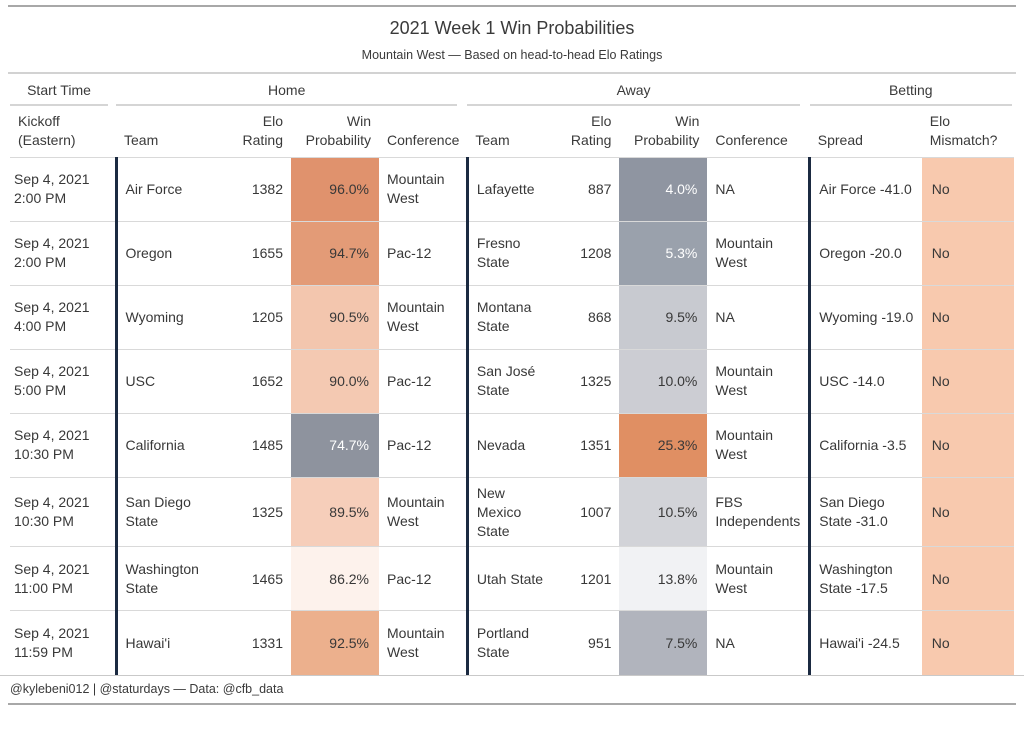  I want to click on home-team-cell: Wyoming, so click(173, 317).